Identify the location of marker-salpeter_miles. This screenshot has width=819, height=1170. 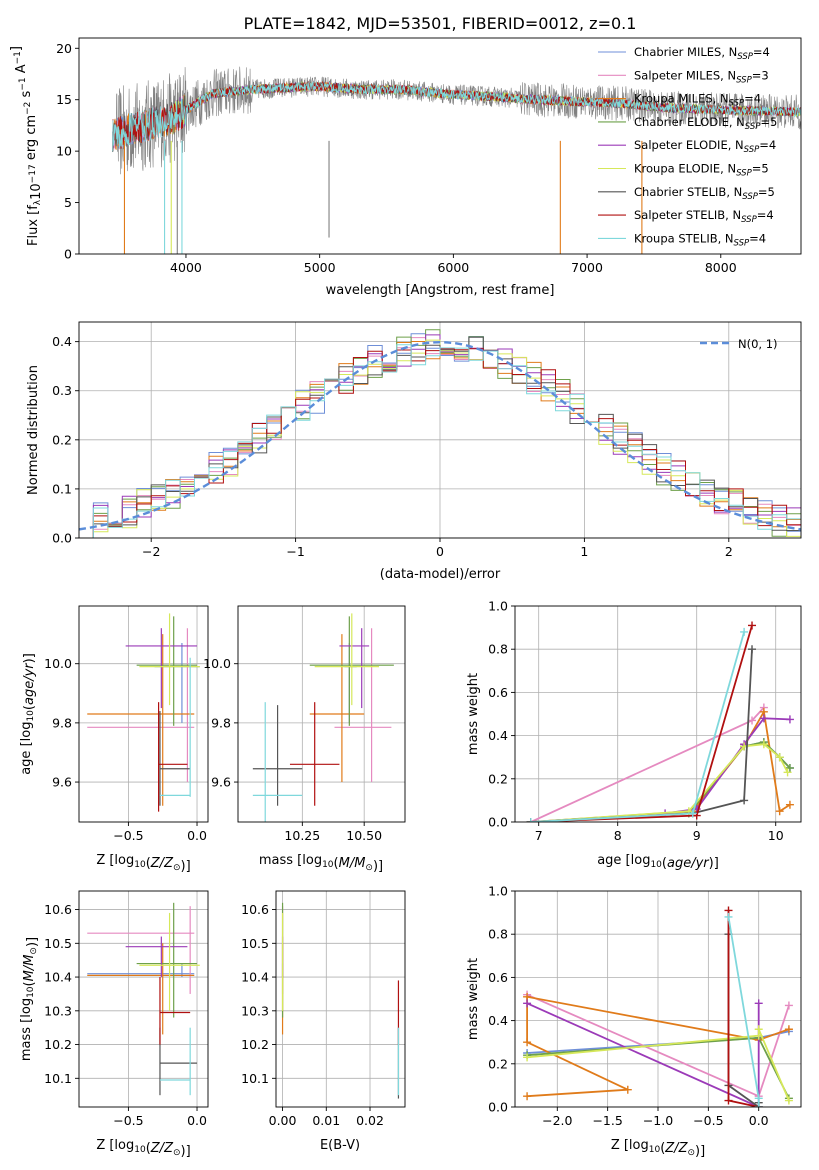
(788, 1005).